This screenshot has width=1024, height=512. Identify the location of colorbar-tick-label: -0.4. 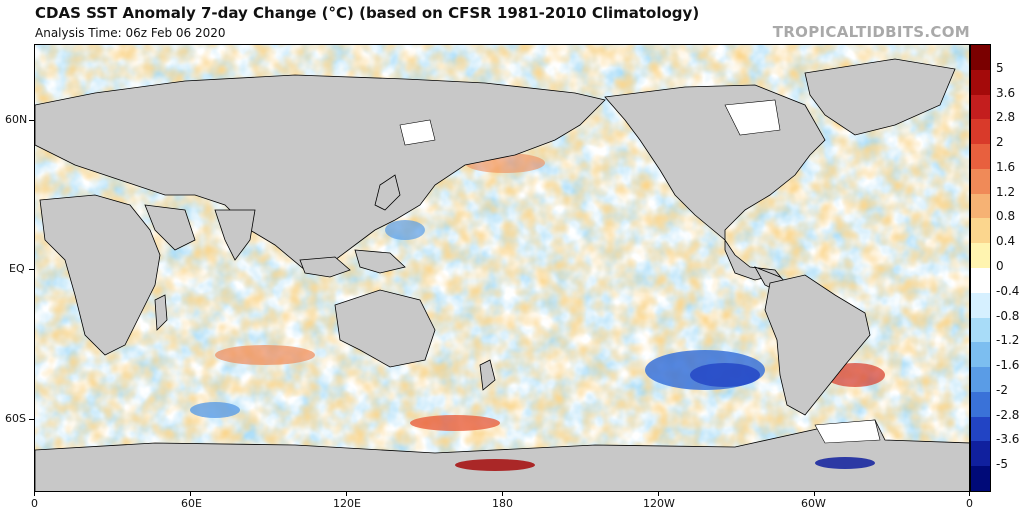
(1008, 290).